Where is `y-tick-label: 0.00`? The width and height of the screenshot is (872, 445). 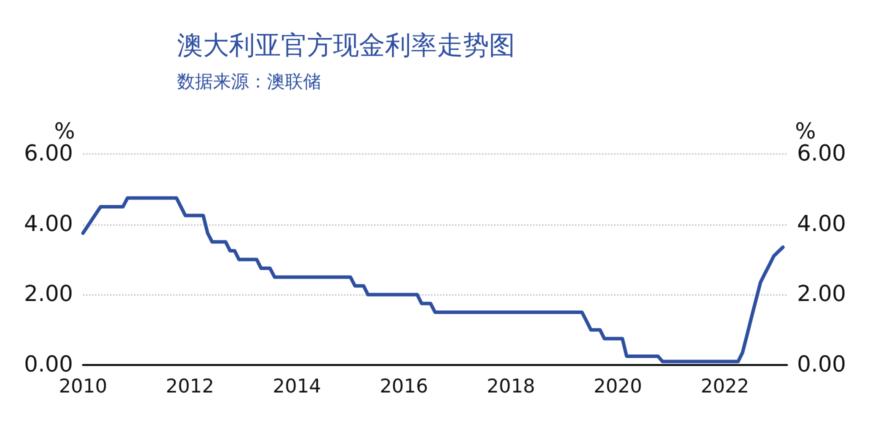 y-tick-label: 0.00 is located at coordinates (48, 365).